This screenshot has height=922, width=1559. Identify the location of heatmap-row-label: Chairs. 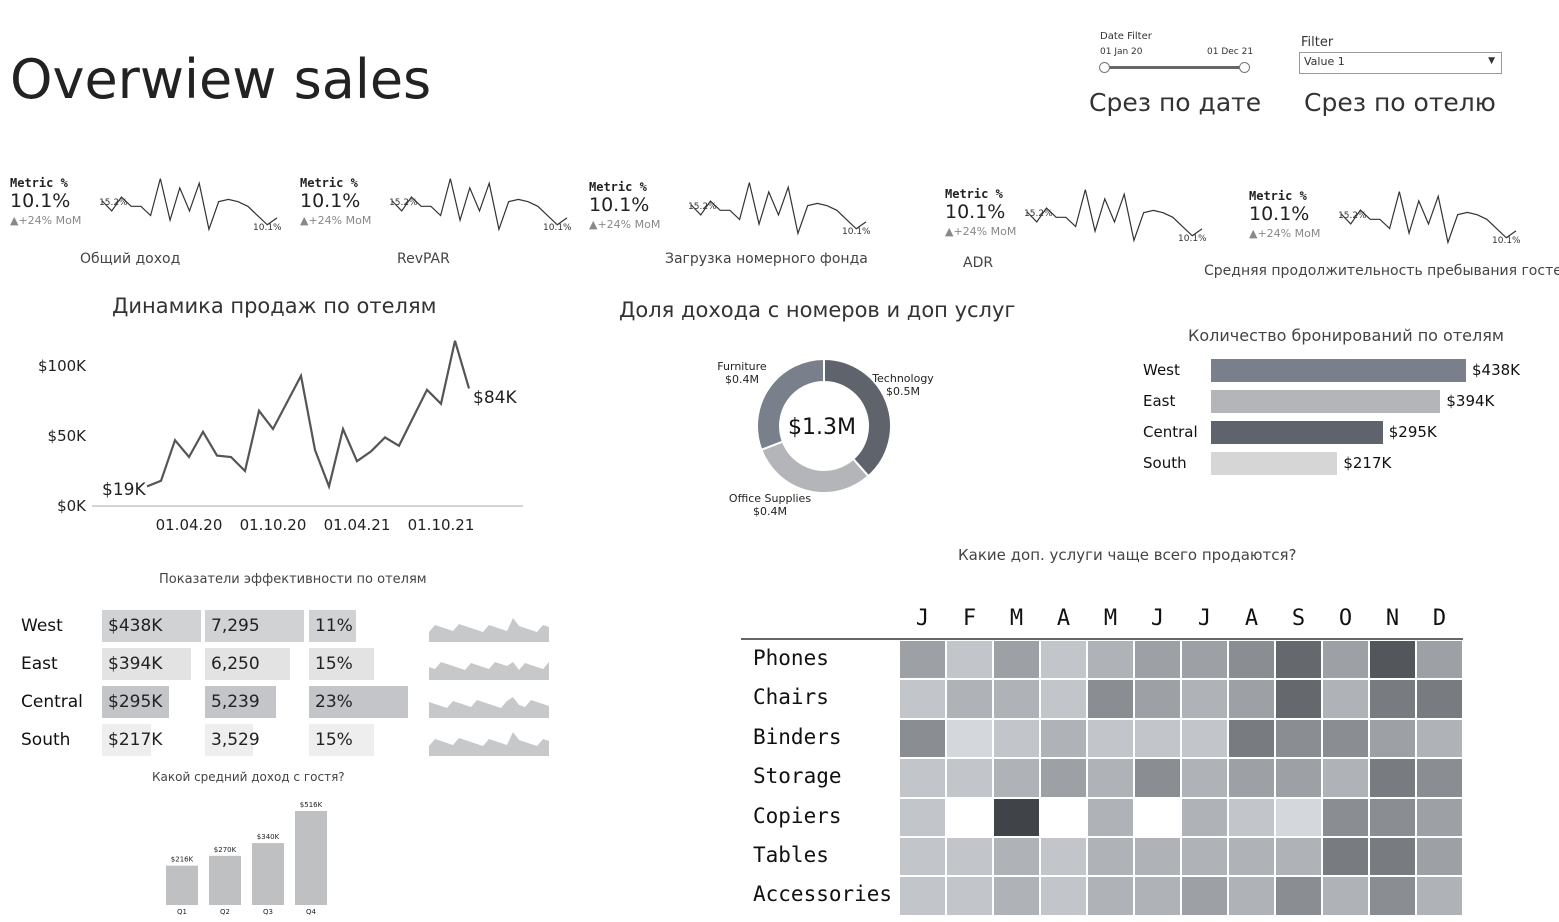
(791, 697).